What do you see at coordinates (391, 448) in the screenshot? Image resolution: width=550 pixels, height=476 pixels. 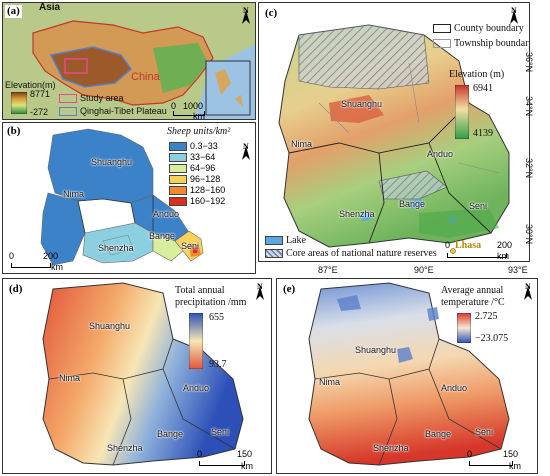 I see `place-shenzha-e: Shenzha` at bounding box center [391, 448].